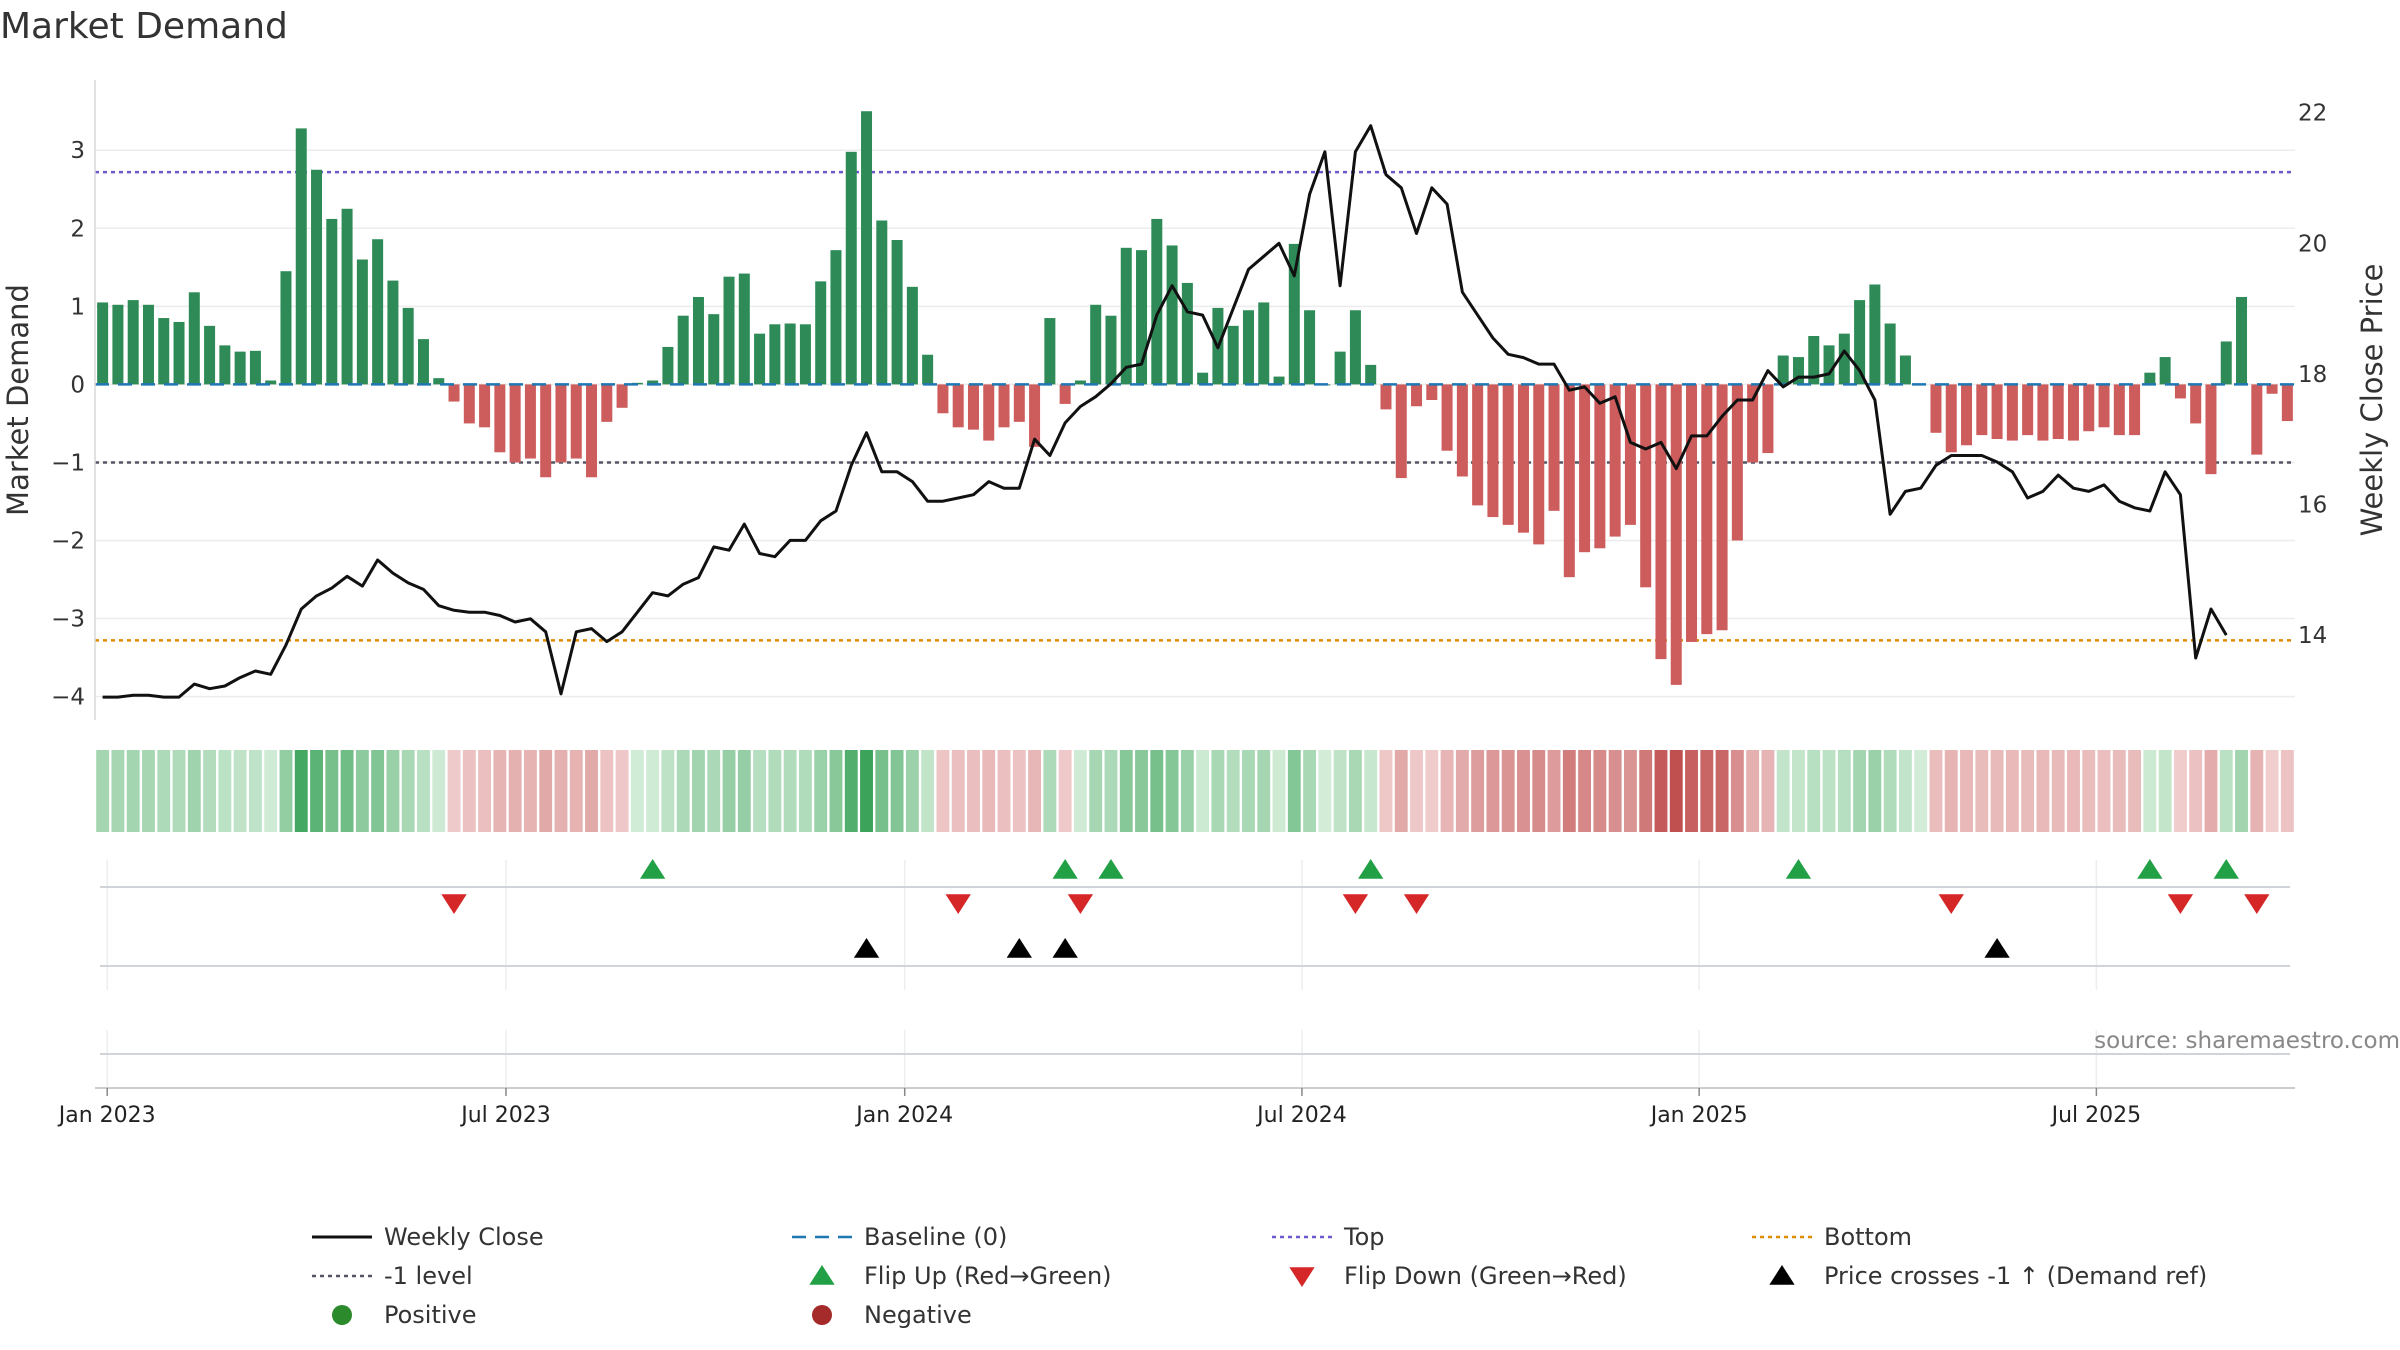 The height and width of the screenshot is (1350, 2400). Describe the element at coordinates (2312, 114) in the screenshot. I see `y2-tick-label: 22` at that location.